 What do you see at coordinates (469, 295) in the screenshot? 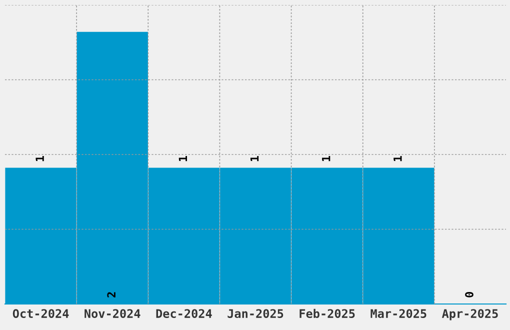
I see `data-label: 0` at bounding box center [469, 295].